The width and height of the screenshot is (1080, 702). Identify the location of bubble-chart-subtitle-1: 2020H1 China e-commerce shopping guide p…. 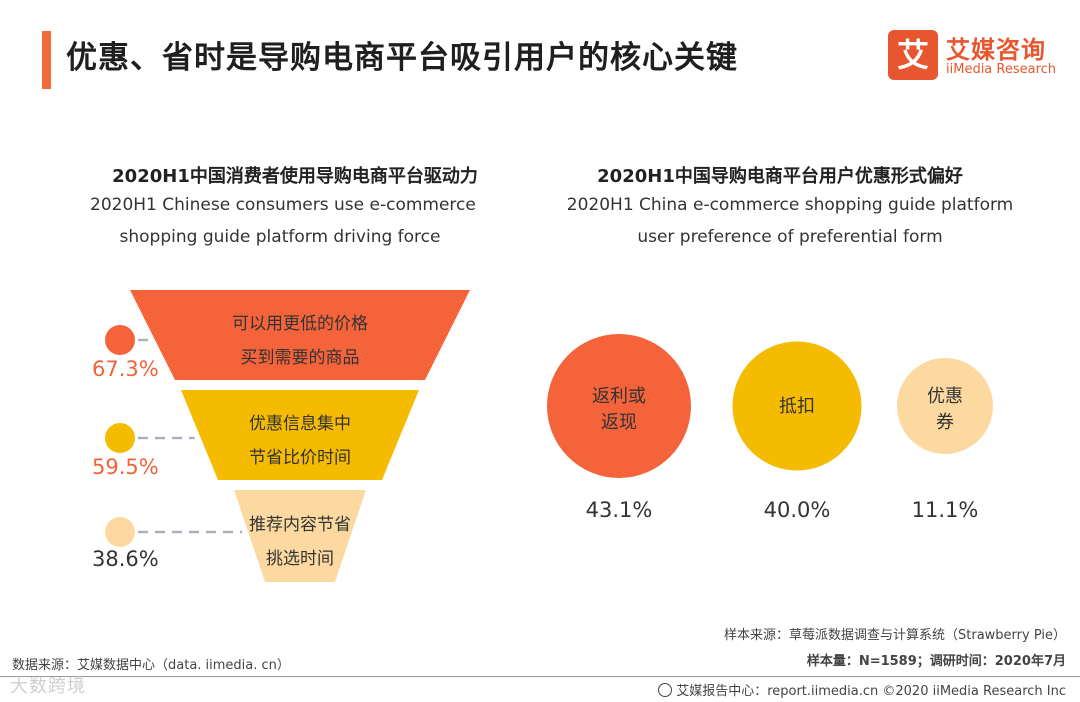
(790, 205).